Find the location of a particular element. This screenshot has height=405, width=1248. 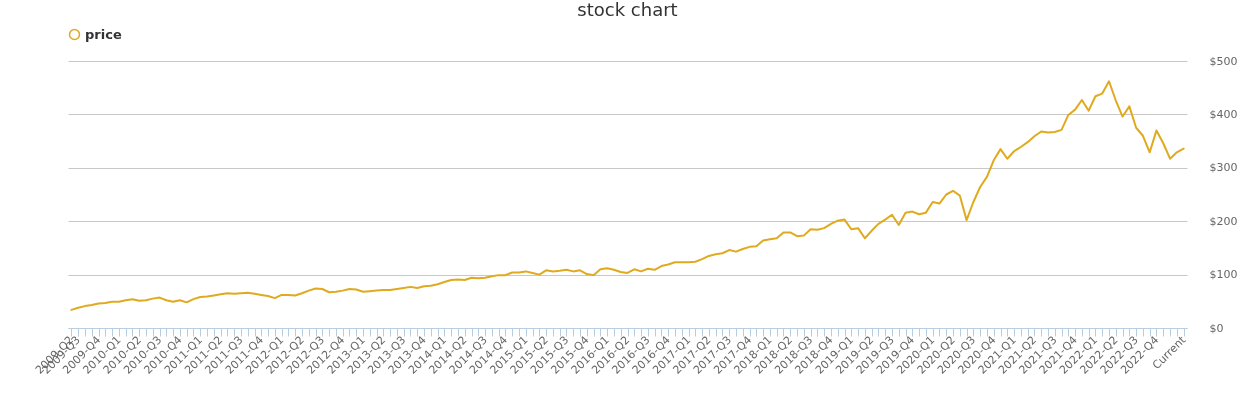

y-tick-label: $400 is located at coordinates (1223, 114).